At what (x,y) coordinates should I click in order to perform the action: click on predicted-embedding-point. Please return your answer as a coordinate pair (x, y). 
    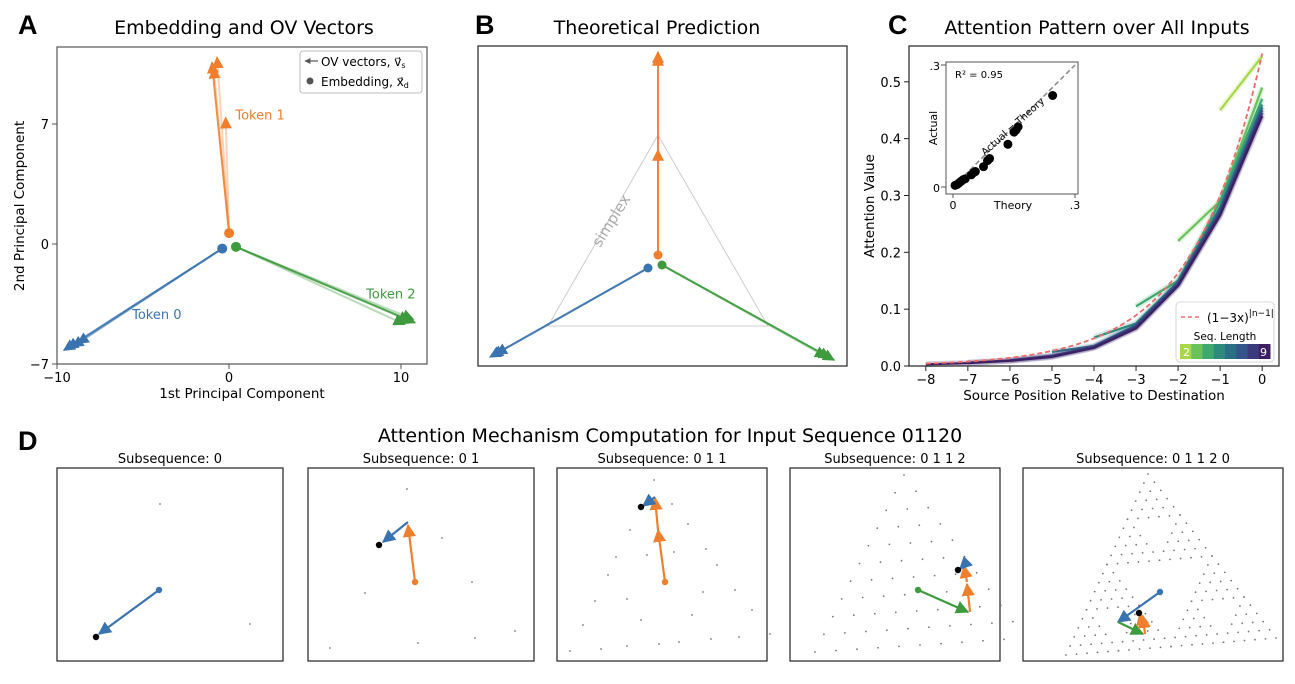
    Looking at the image, I should click on (648, 268).